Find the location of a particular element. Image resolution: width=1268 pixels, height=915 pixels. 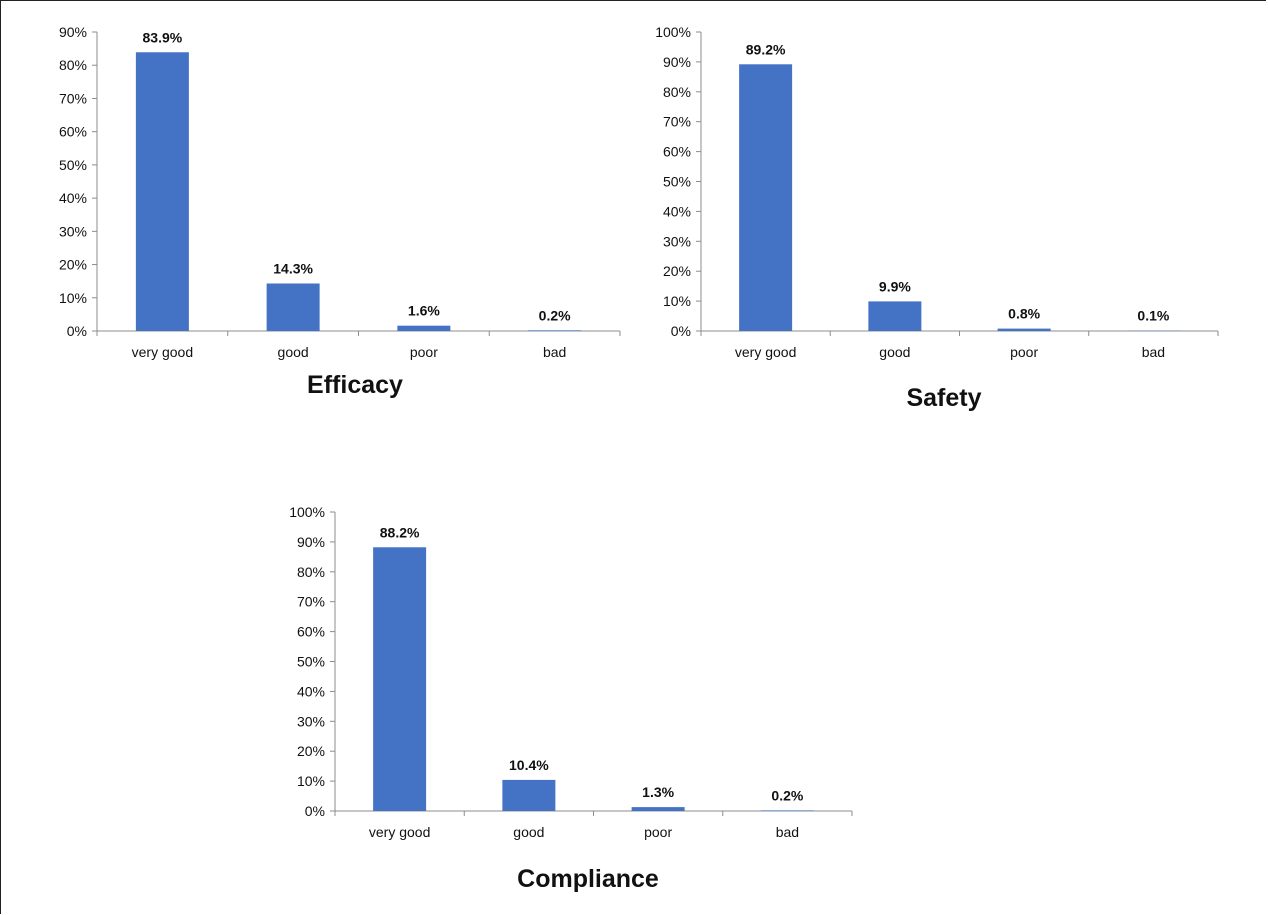

data-label: 1.3% is located at coordinates (658, 792).